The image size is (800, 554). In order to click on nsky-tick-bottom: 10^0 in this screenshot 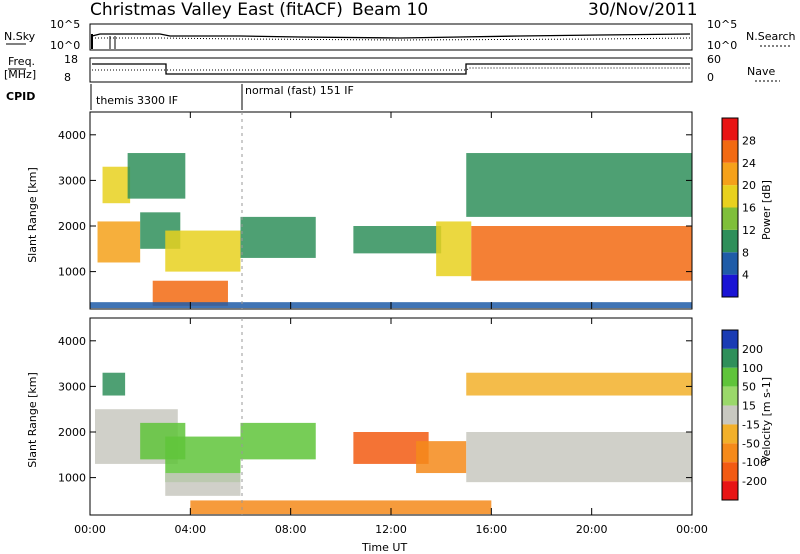, I will do `click(65, 45)`.